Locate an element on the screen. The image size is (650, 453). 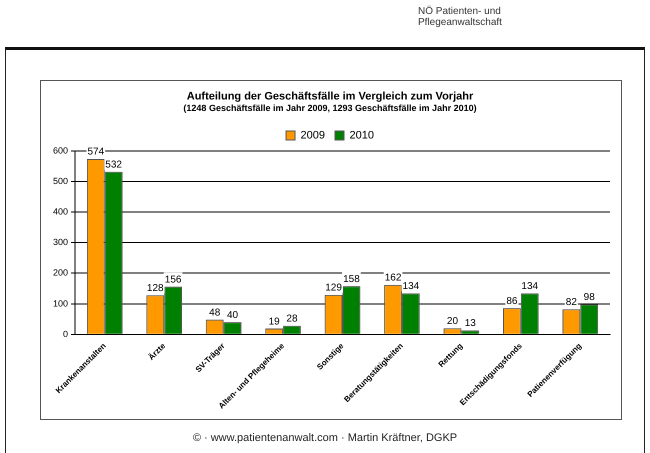
data-label: 129 is located at coordinates (333, 288).